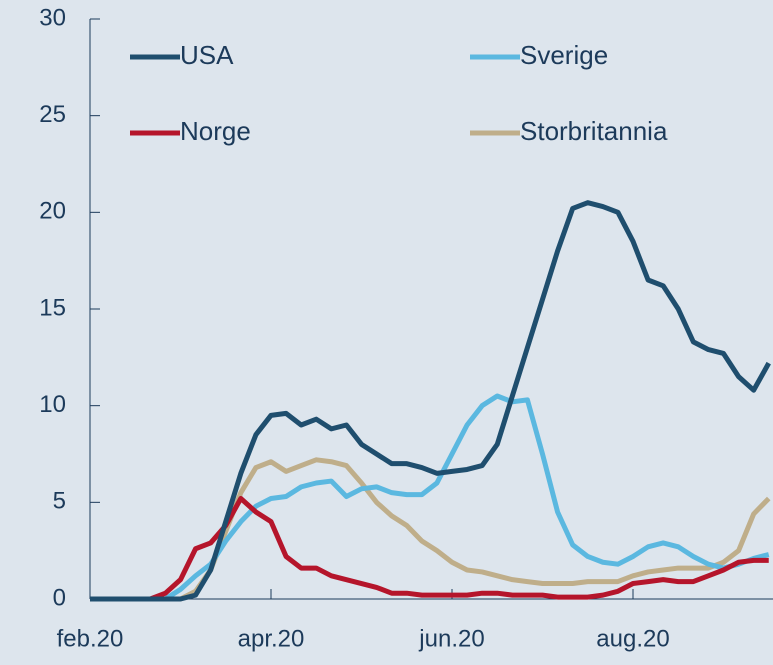  Describe the element at coordinates (429, 548) in the screenshot. I see `line-series` at that location.